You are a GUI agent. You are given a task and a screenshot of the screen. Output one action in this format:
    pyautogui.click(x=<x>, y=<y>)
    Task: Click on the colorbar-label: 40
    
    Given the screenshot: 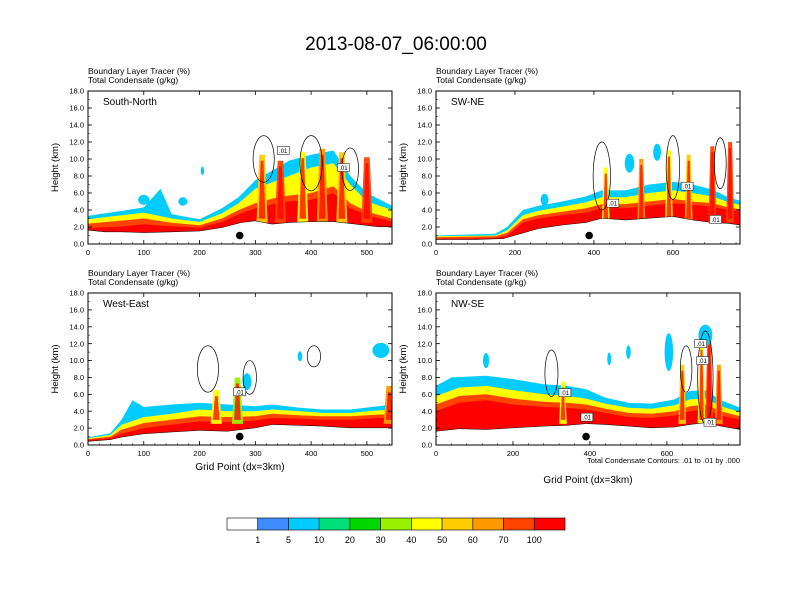 What is the action you would take?
    pyautogui.click(x=411, y=540)
    